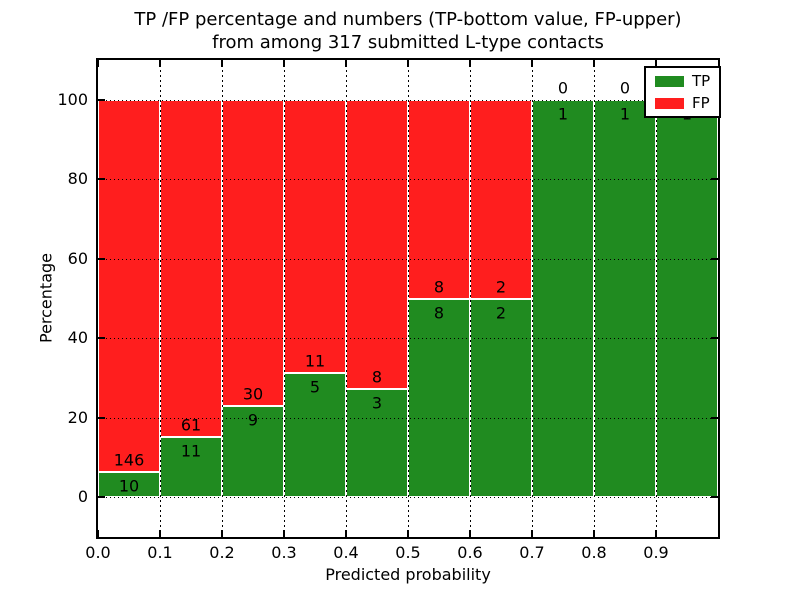  What do you see at coordinates (253, 394) in the screenshot?
I see `fp-count-label: 30` at bounding box center [253, 394].